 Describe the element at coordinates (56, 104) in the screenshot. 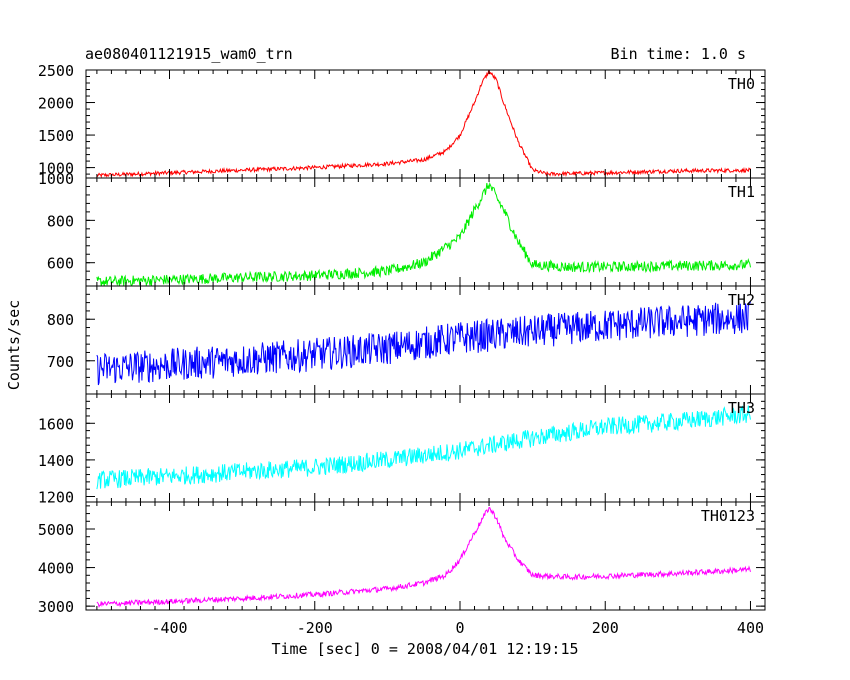

I see `y-tick-label: 2000` at that location.